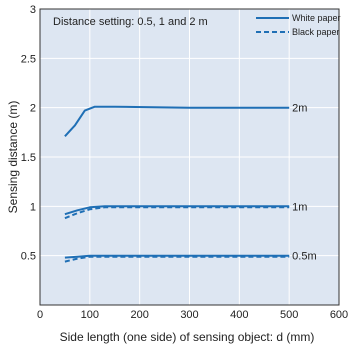  I want to click on x-tick-label: 100, so click(90, 315).